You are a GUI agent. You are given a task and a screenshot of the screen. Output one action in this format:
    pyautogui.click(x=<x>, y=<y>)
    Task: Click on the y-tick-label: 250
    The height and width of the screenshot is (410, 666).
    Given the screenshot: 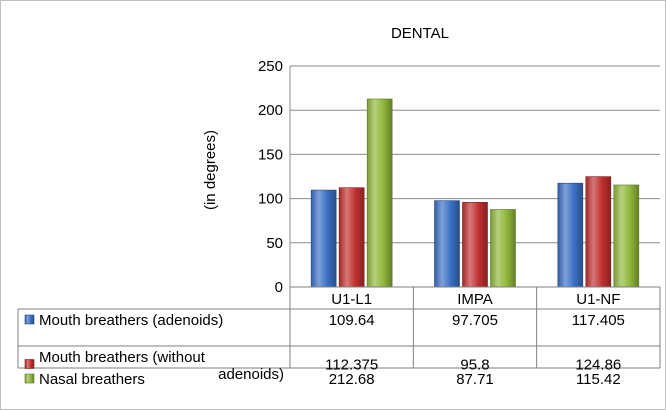 What is the action you would take?
    pyautogui.click(x=270, y=66)
    